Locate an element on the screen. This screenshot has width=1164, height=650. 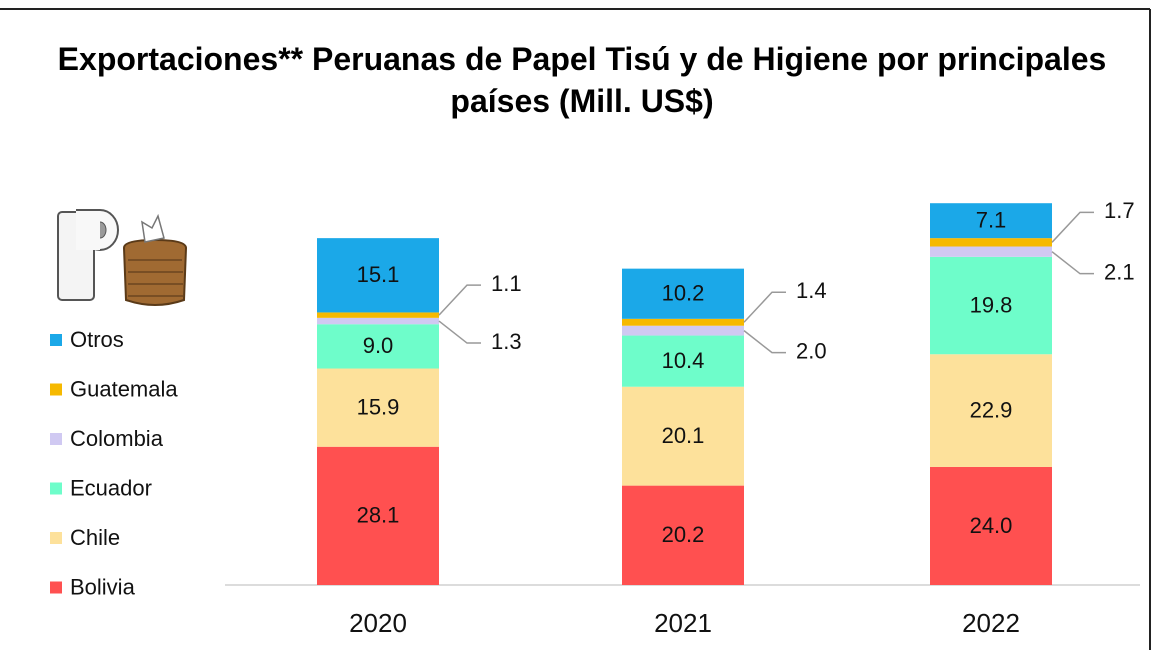
x-tick-label: 2021 is located at coordinates (683, 623).